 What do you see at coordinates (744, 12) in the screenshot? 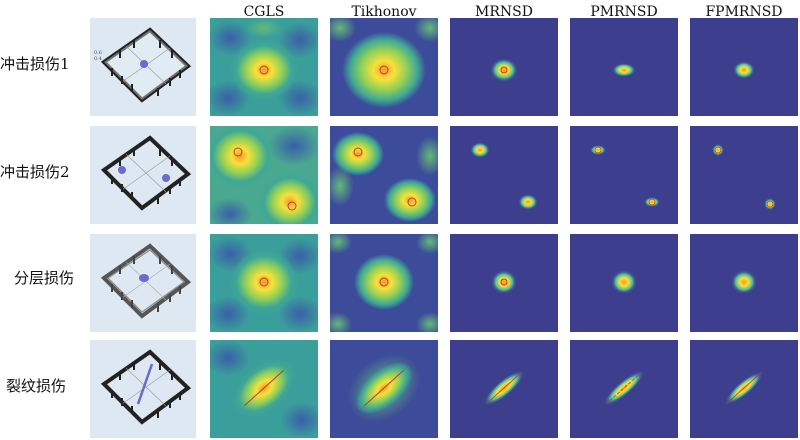
I see `column-header-fpmrnsd: FPMRNSD` at bounding box center [744, 12].